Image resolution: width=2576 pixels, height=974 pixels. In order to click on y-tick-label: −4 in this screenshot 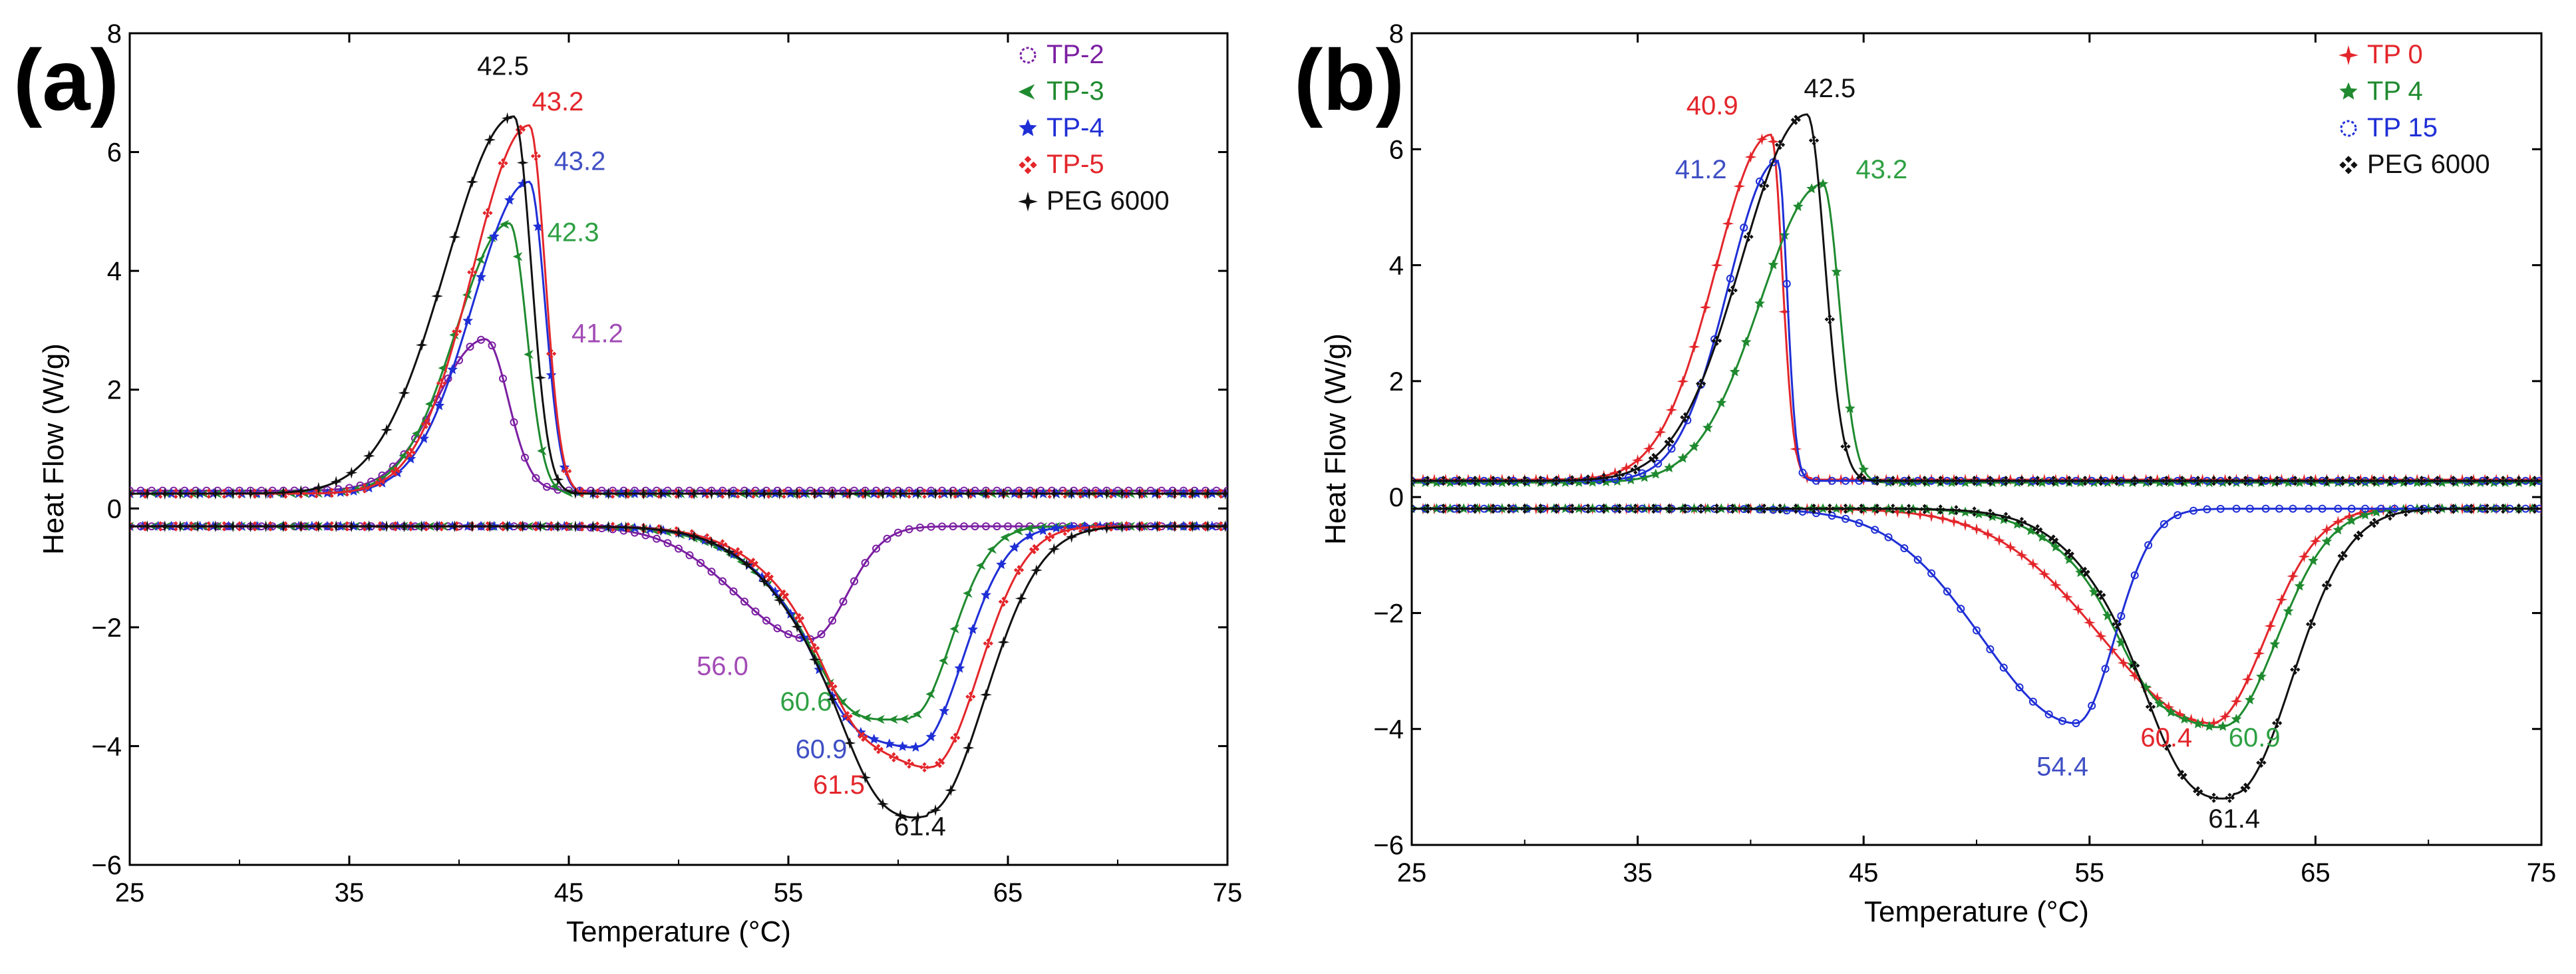, I will do `click(106, 746)`.